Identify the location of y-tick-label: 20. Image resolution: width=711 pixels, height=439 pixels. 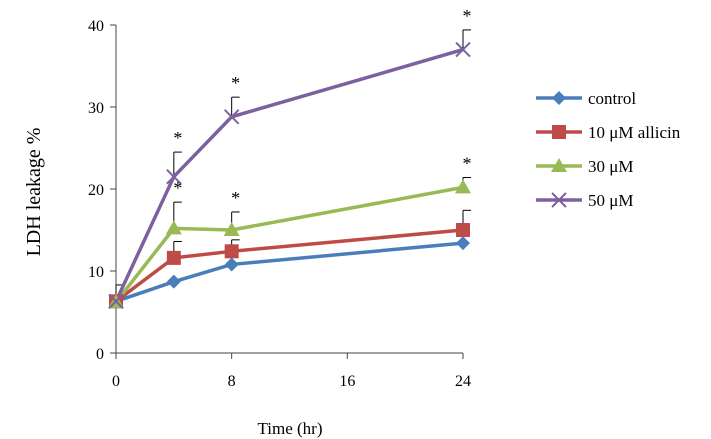
(96, 190).